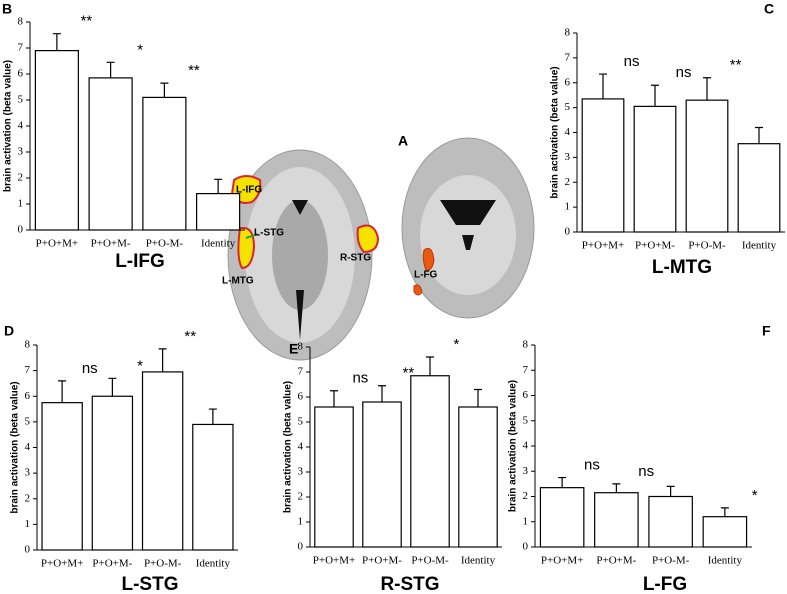 The width and height of the screenshot is (787, 594). Describe the element at coordinates (403, 141) in the screenshot. I see `panel-letter: A` at that location.